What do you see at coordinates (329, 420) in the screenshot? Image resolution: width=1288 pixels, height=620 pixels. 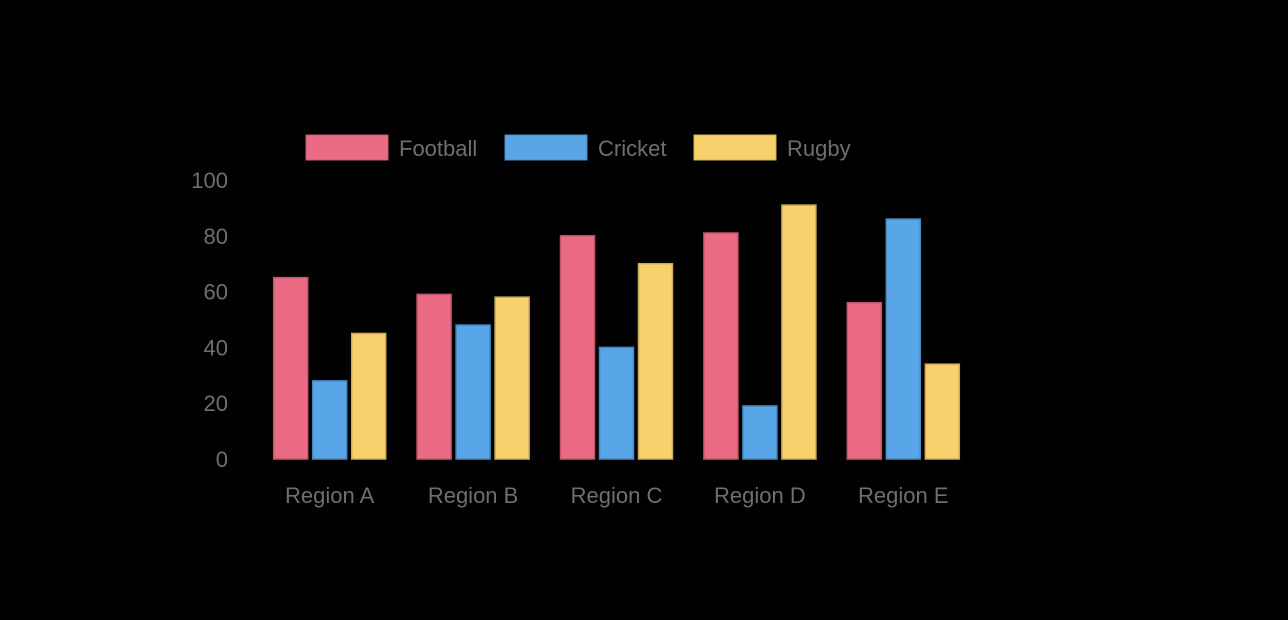 I see `bar-cricket-region-a` at bounding box center [329, 420].